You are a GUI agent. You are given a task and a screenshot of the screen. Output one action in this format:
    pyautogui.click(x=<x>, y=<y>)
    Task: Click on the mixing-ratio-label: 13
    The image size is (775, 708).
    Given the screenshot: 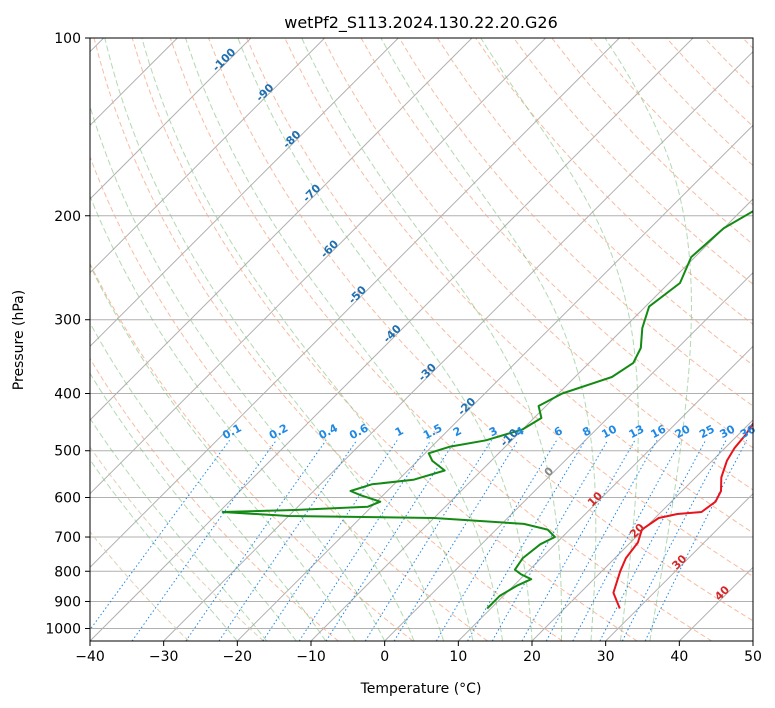 What is the action you would take?
    pyautogui.click(x=637, y=431)
    